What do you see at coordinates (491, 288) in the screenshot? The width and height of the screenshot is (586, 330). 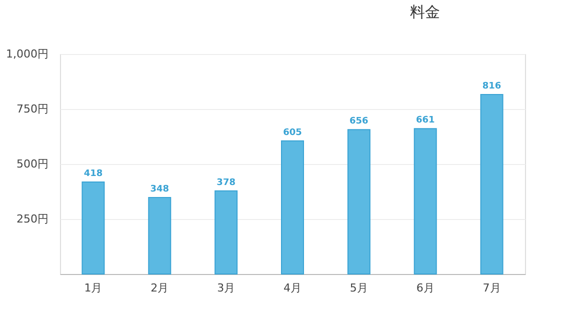 I see `x-tick-label: 7月` at bounding box center [491, 288].